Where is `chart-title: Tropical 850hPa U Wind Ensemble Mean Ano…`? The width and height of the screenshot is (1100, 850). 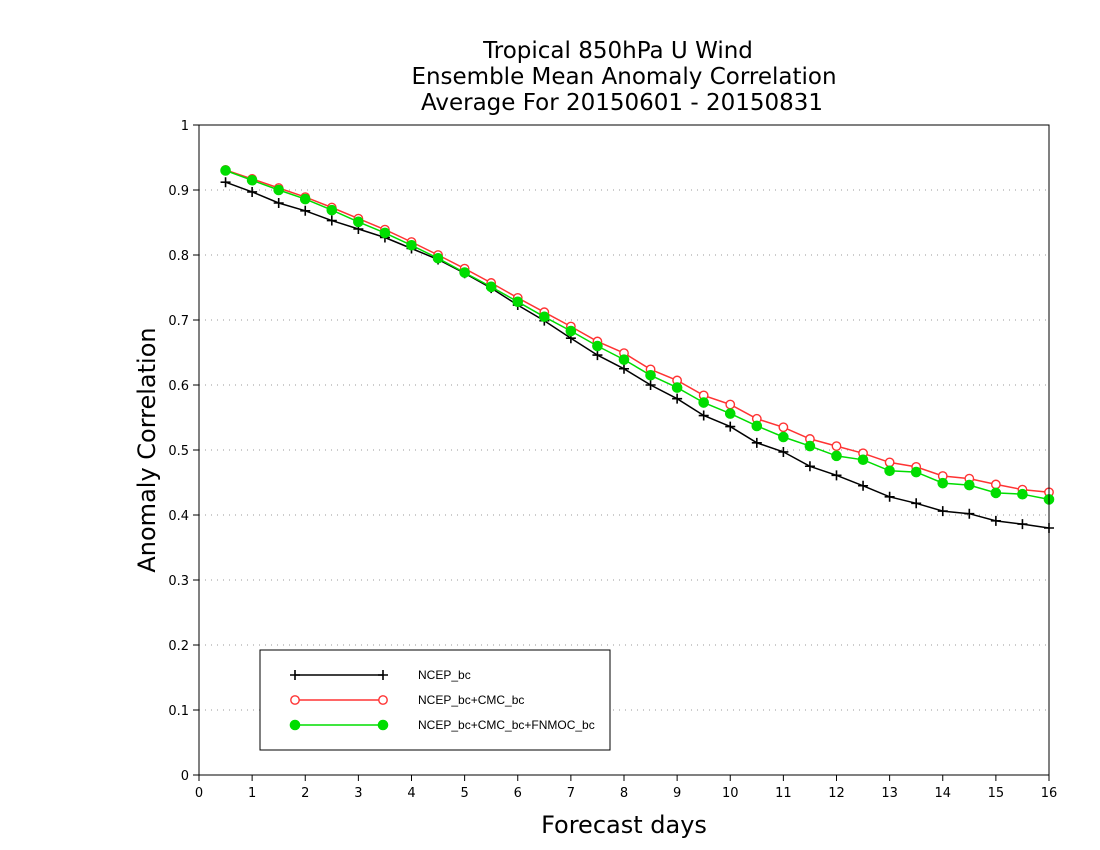 chart-title: Tropical 850hPa U Wind Ensemble Mean Ano… is located at coordinates (623, 77).